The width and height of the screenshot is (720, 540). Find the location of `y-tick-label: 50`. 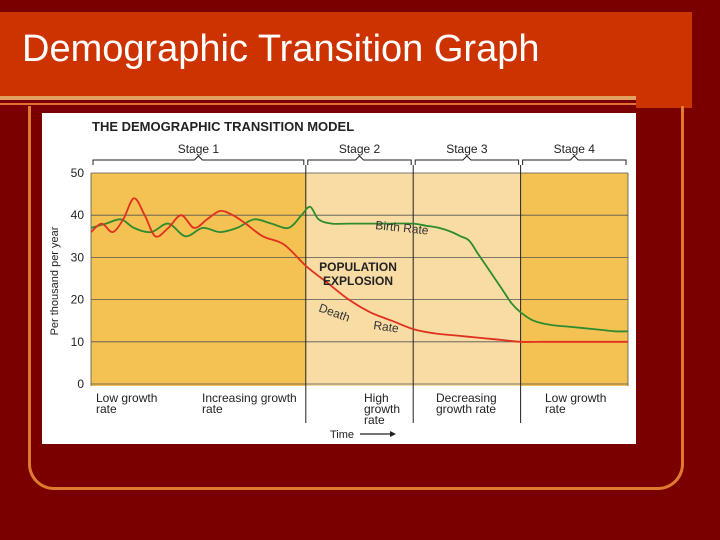

y-tick-label: 50 is located at coordinates (78, 173).